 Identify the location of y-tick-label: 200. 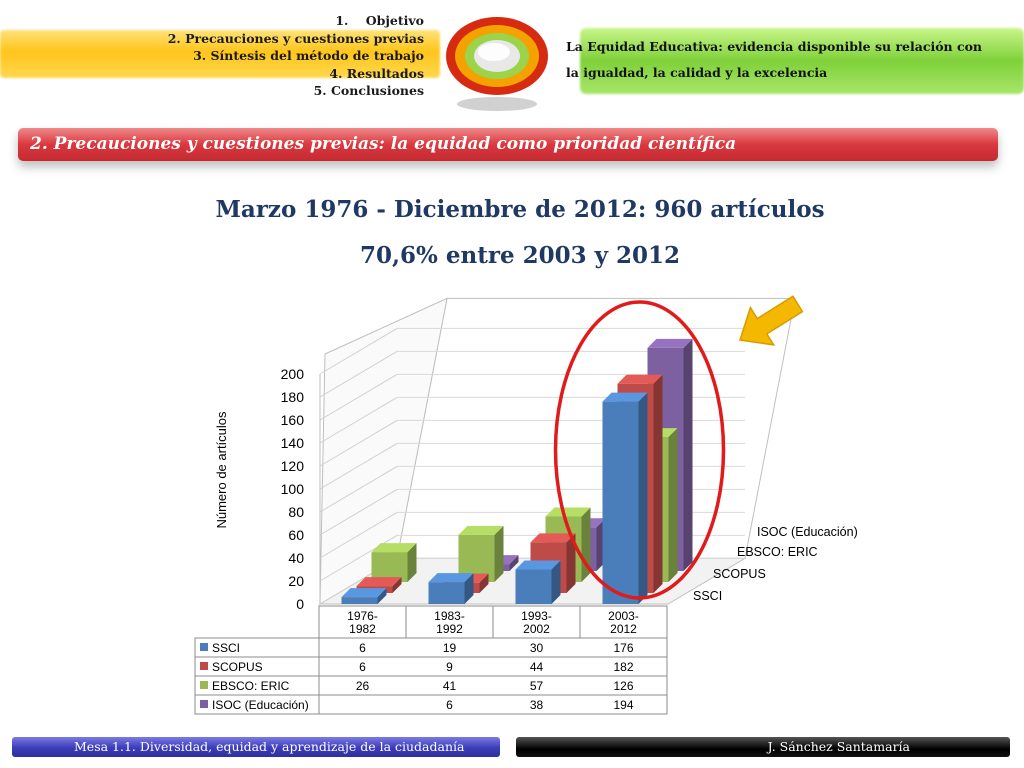
(293, 374).